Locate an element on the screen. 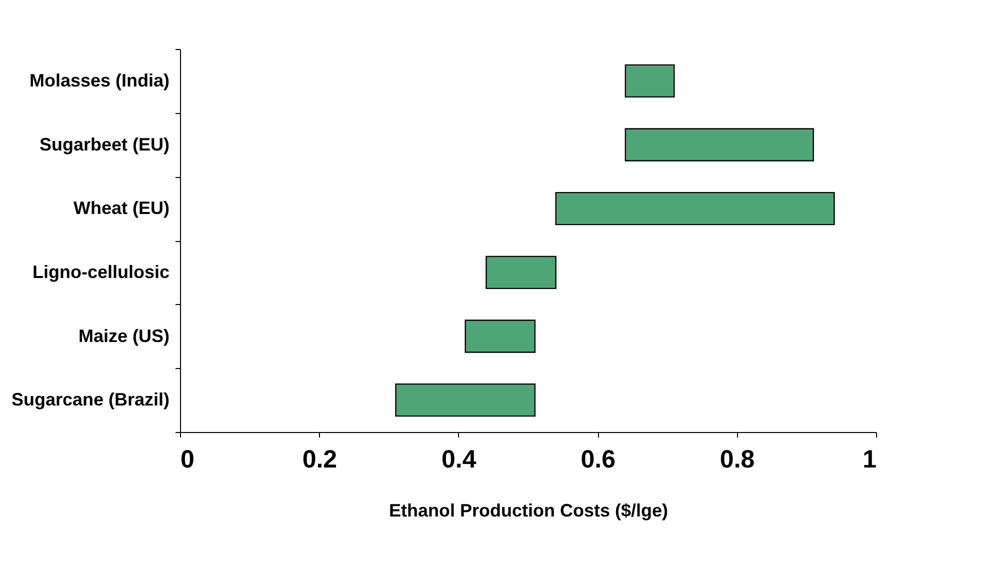 The image size is (989, 576). x-axis-title: Ethanol Production Costs ($/lge) is located at coordinates (528, 510).